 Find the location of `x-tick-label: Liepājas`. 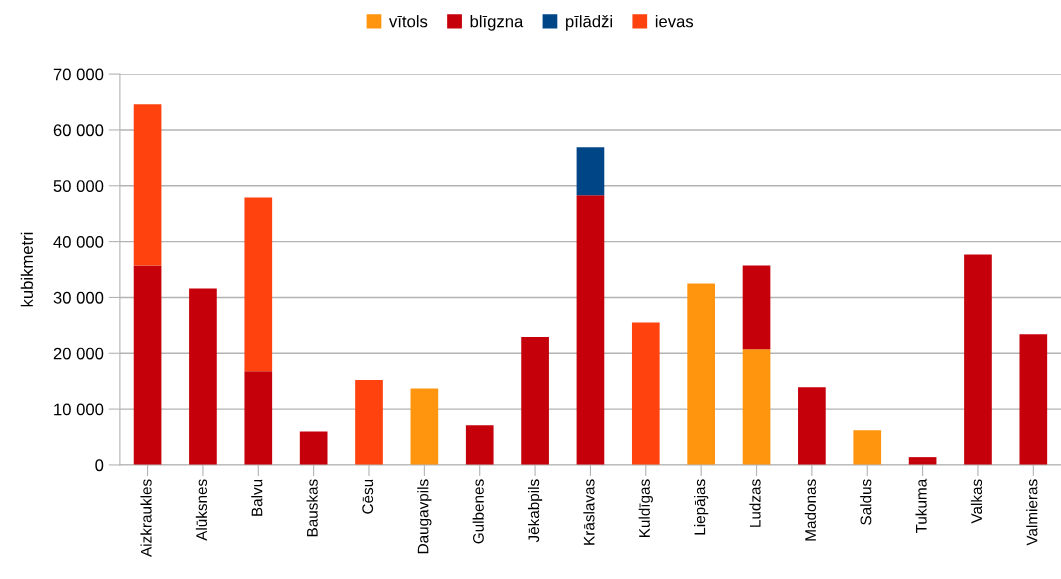

x-tick-label: Liepājas is located at coordinates (701, 507).